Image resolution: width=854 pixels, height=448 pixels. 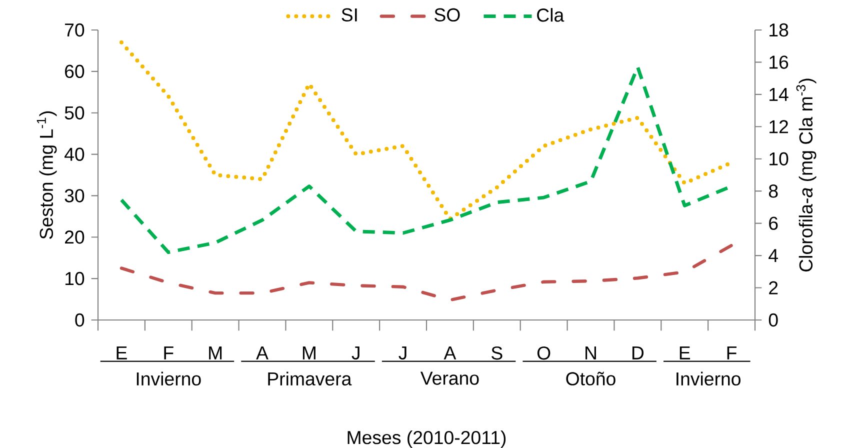 I want to click on y-tick-label: 30, so click(x=74, y=195).